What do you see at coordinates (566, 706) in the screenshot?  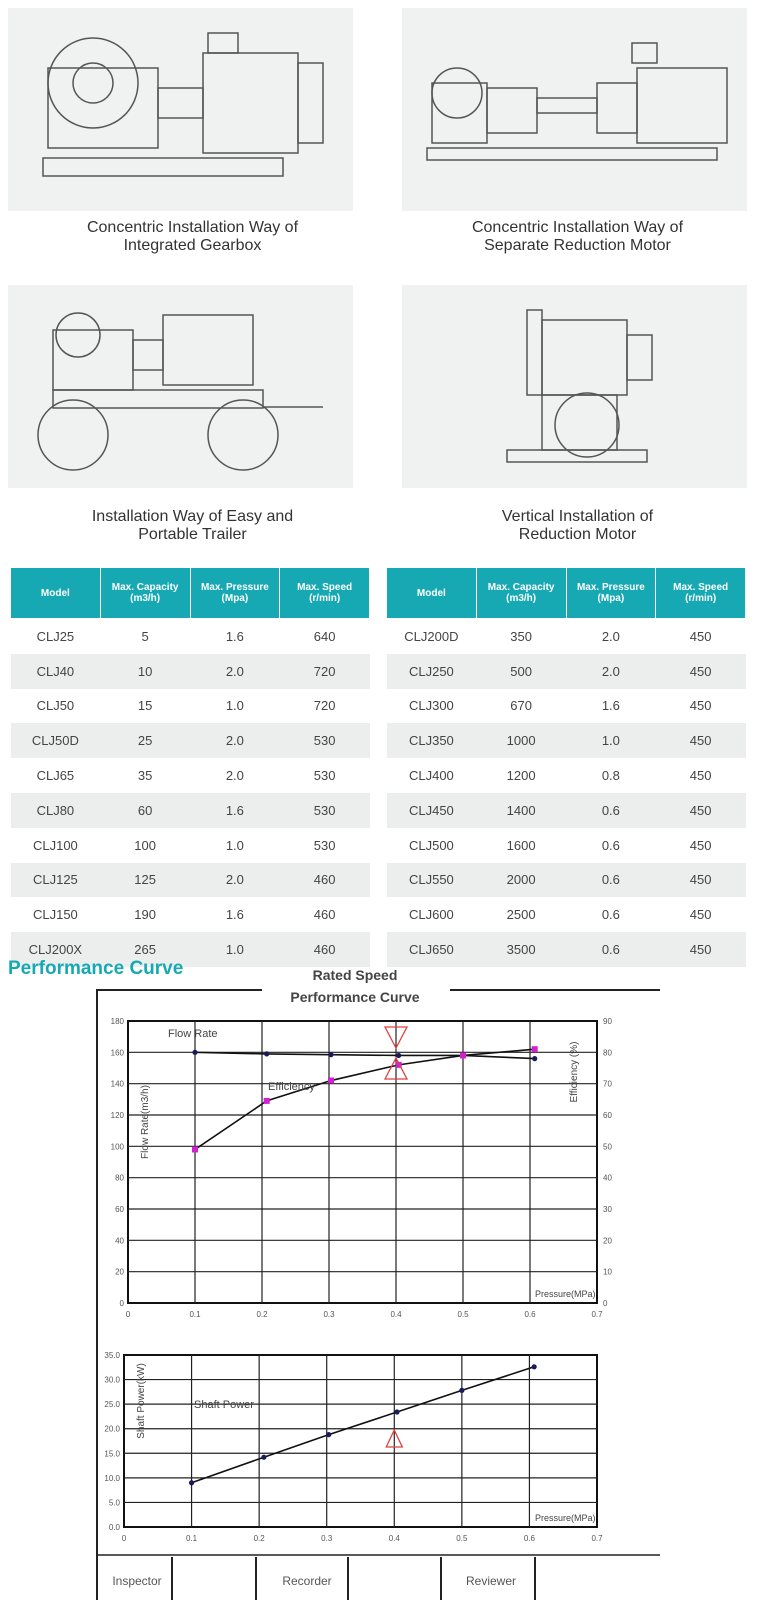 I see `table-row: CLJ300 670 1.6 450` at bounding box center [566, 706].